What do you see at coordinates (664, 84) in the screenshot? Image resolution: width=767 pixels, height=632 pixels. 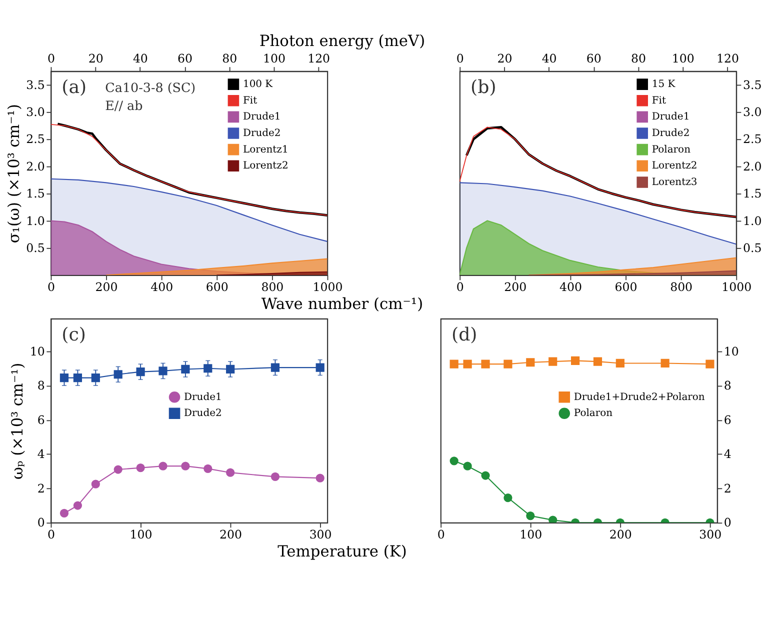 I see `legend-label: 15 K` at bounding box center [664, 84].